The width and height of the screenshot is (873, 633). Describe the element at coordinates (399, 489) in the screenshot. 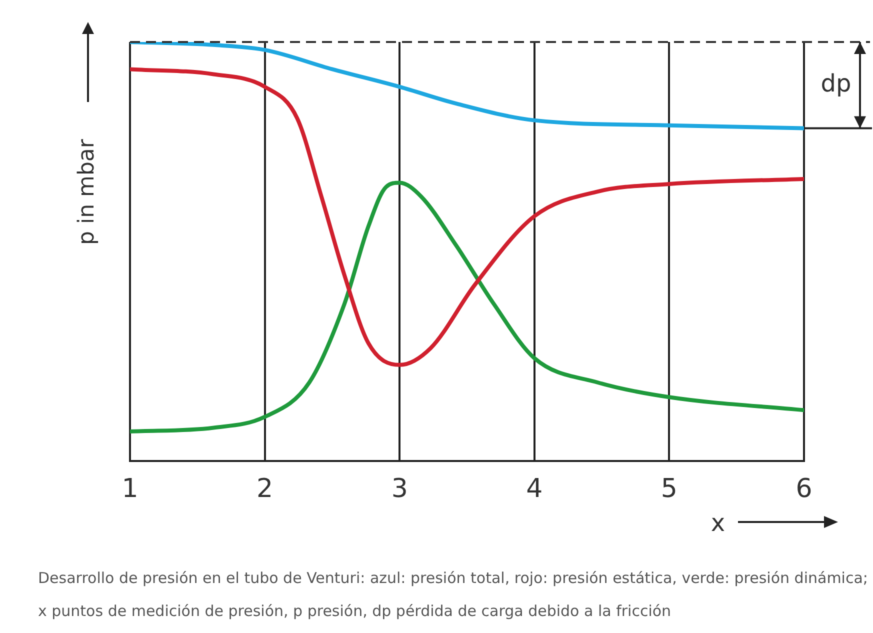

I see `x-tick-label: 3` at that location.